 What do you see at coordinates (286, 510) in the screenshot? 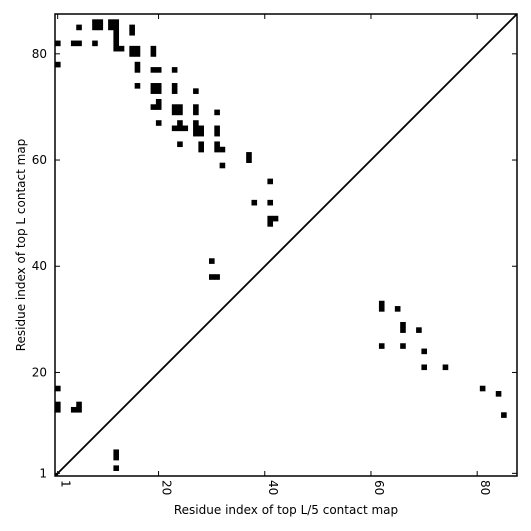
I see `x-axis-label: Residue index of top L/5 contact map` at bounding box center [286, 510].